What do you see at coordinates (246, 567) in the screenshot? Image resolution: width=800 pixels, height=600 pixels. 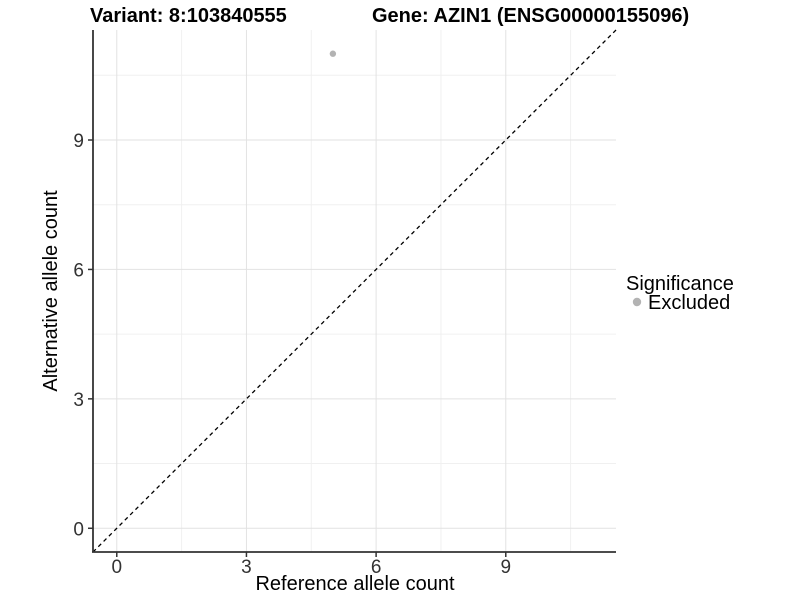 I see `x-tick-label: 3` at bounding box center [246, 567].